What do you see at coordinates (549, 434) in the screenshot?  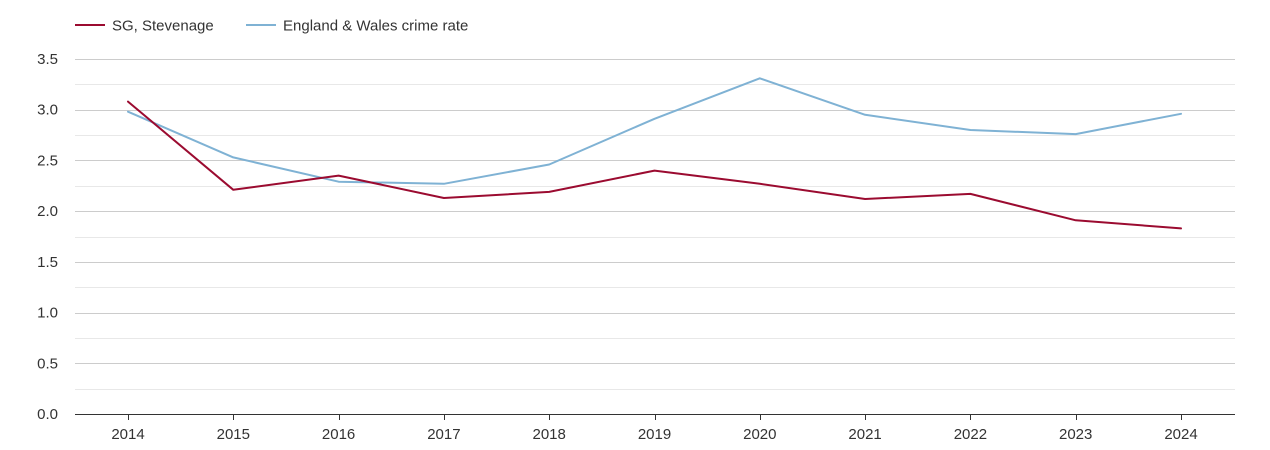 I see `x-tick-label: 2018` at bounding box center [549, 434].